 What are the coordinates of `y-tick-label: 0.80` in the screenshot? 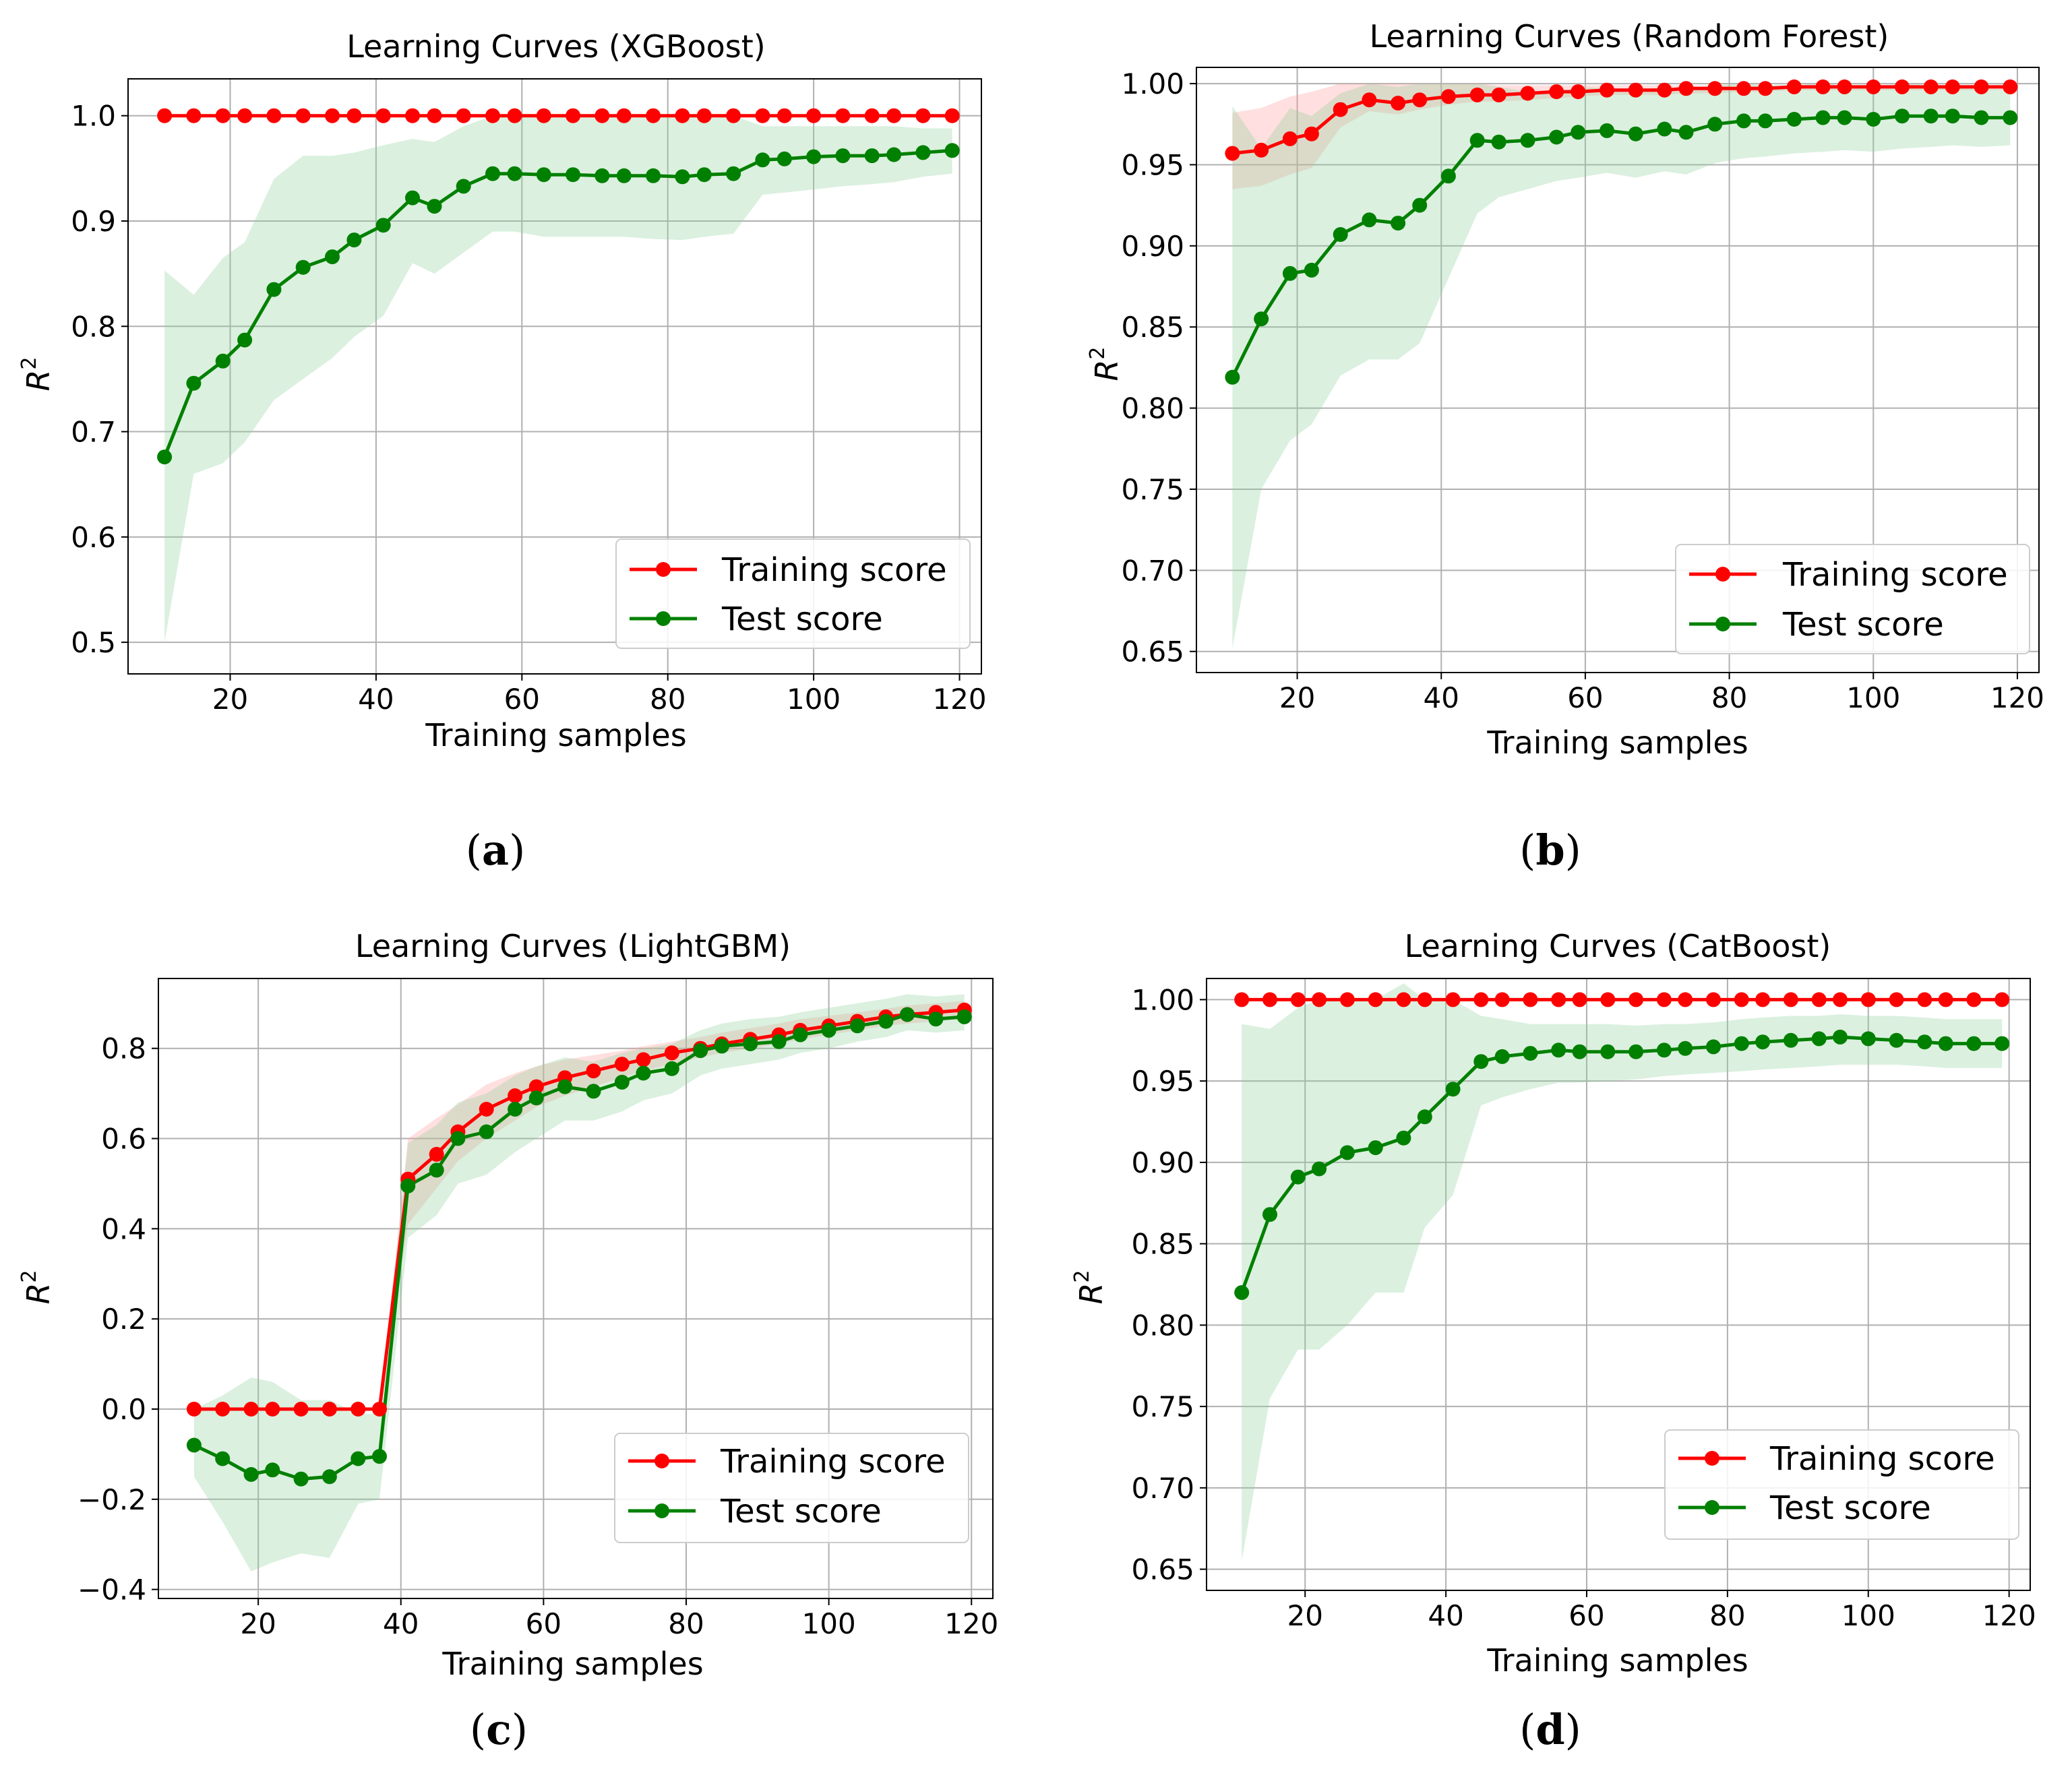 It's located at (1152, 408).